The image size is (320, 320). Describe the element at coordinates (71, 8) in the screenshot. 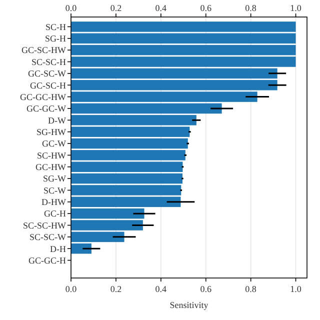

I see `x-tick-label: 0.0` at that location.